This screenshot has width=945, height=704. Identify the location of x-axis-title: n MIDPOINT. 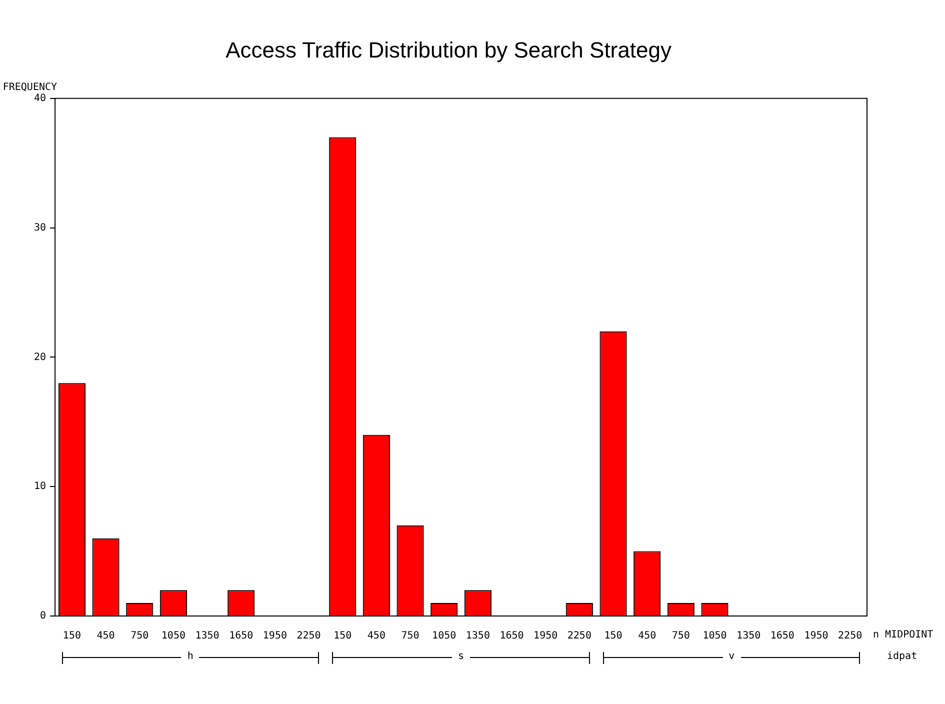
(903, 635).